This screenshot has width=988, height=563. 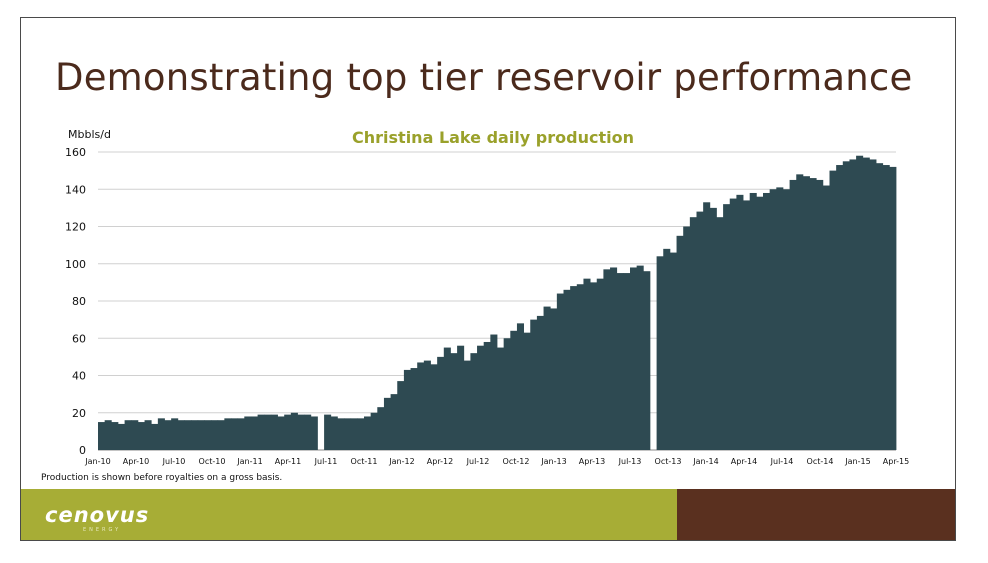 I want to click on x-tick-label: Oct-13, so click(x=668, y=461).